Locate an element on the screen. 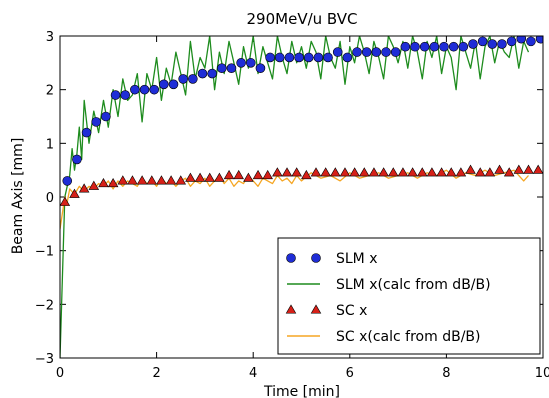 The width and height of the screenshot is (549, 398). y-tick-label: 1 is located at coordinates (50, 144).